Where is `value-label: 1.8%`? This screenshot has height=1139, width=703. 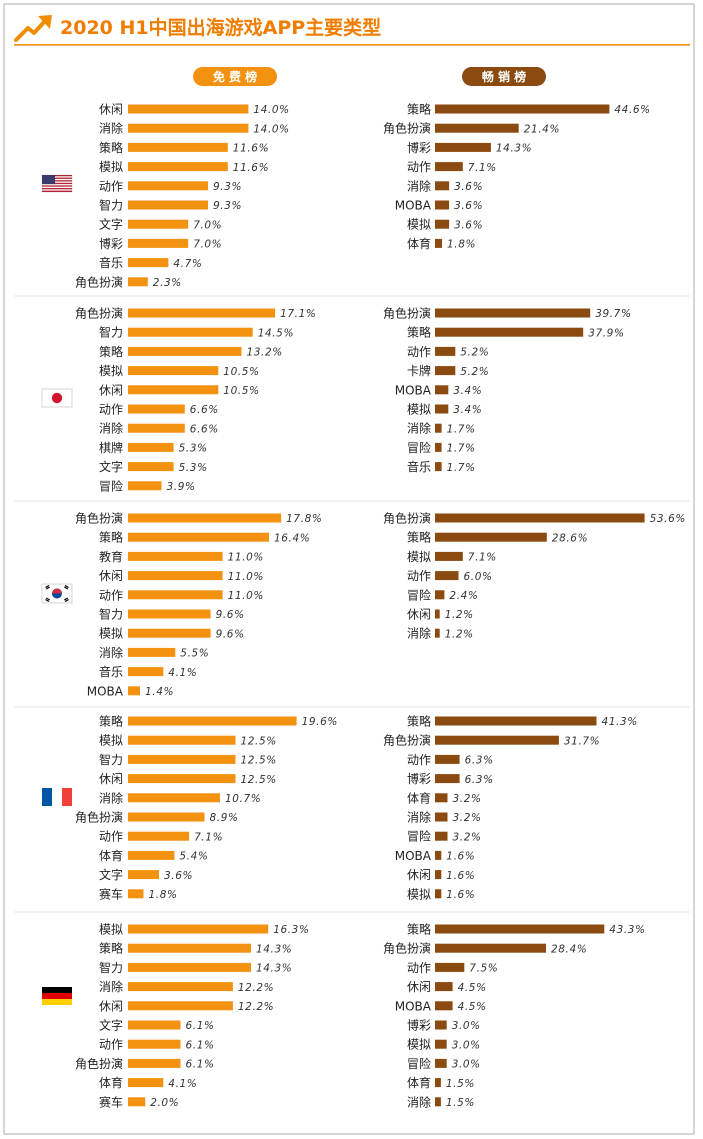
value-label: 1.8% is located at coordinates (461, 245).